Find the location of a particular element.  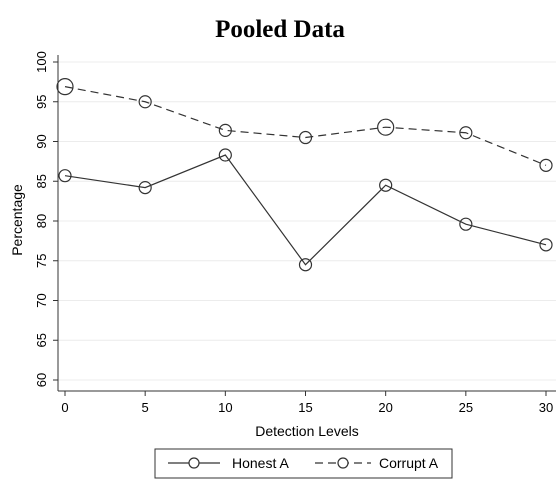

legend-label-corrupt-a: Corrupt A is located at coordinates (409, 463).